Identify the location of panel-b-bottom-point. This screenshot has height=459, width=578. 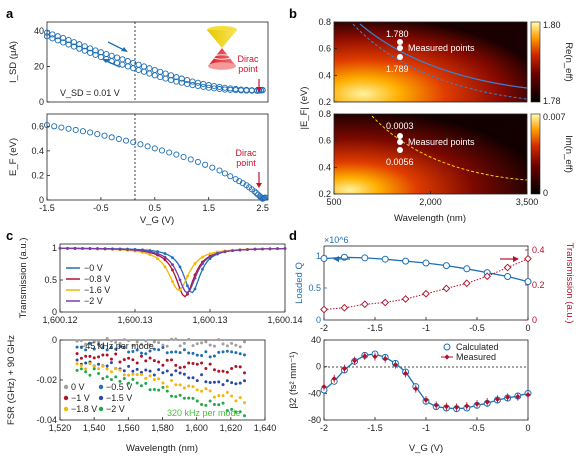
(400, 136).